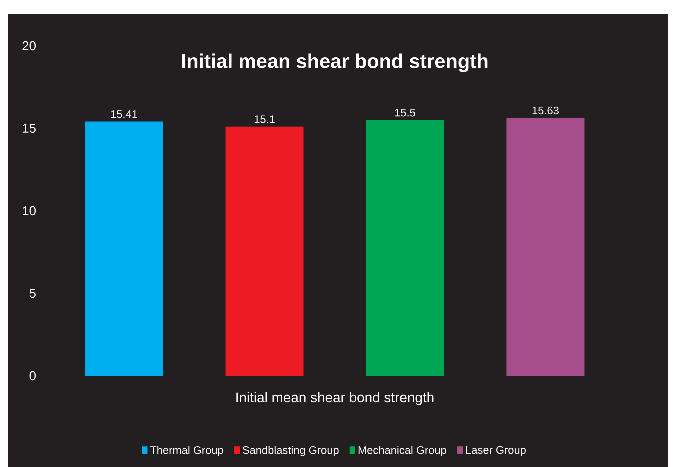 This screenshot has height=467, width=675. Describe the element at coordinates (33, 376) in the screenshot. I see `y-tick-label: 0` at that location.